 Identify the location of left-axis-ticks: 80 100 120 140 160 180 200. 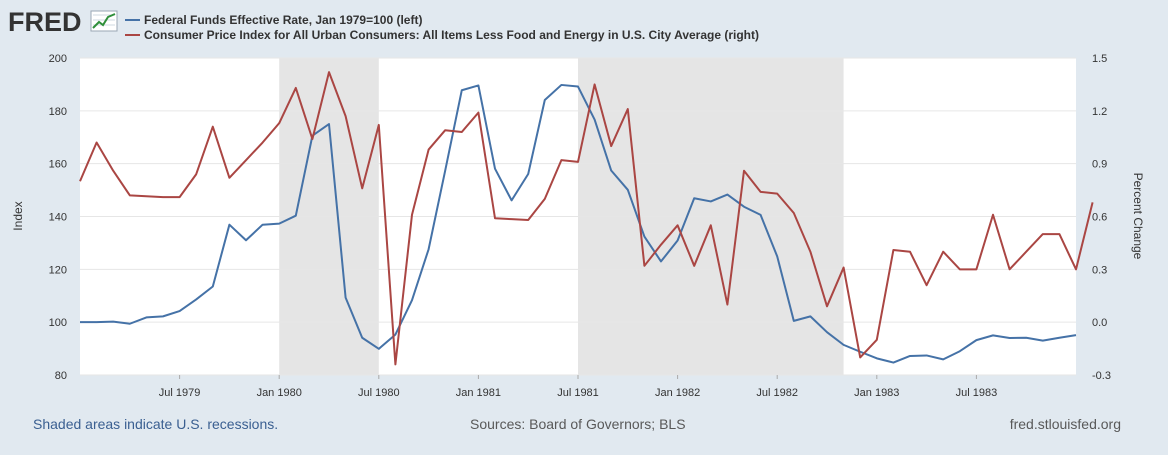
(58, 217).